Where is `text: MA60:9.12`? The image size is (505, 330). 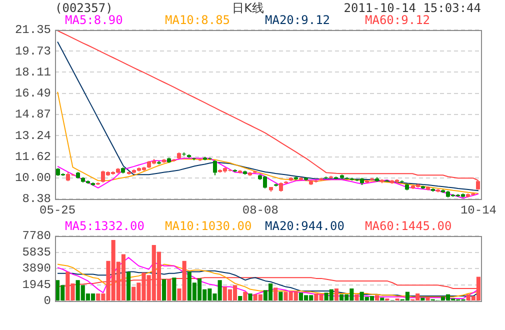 text: MA60:9.12 is located at coordinates (397, 20).